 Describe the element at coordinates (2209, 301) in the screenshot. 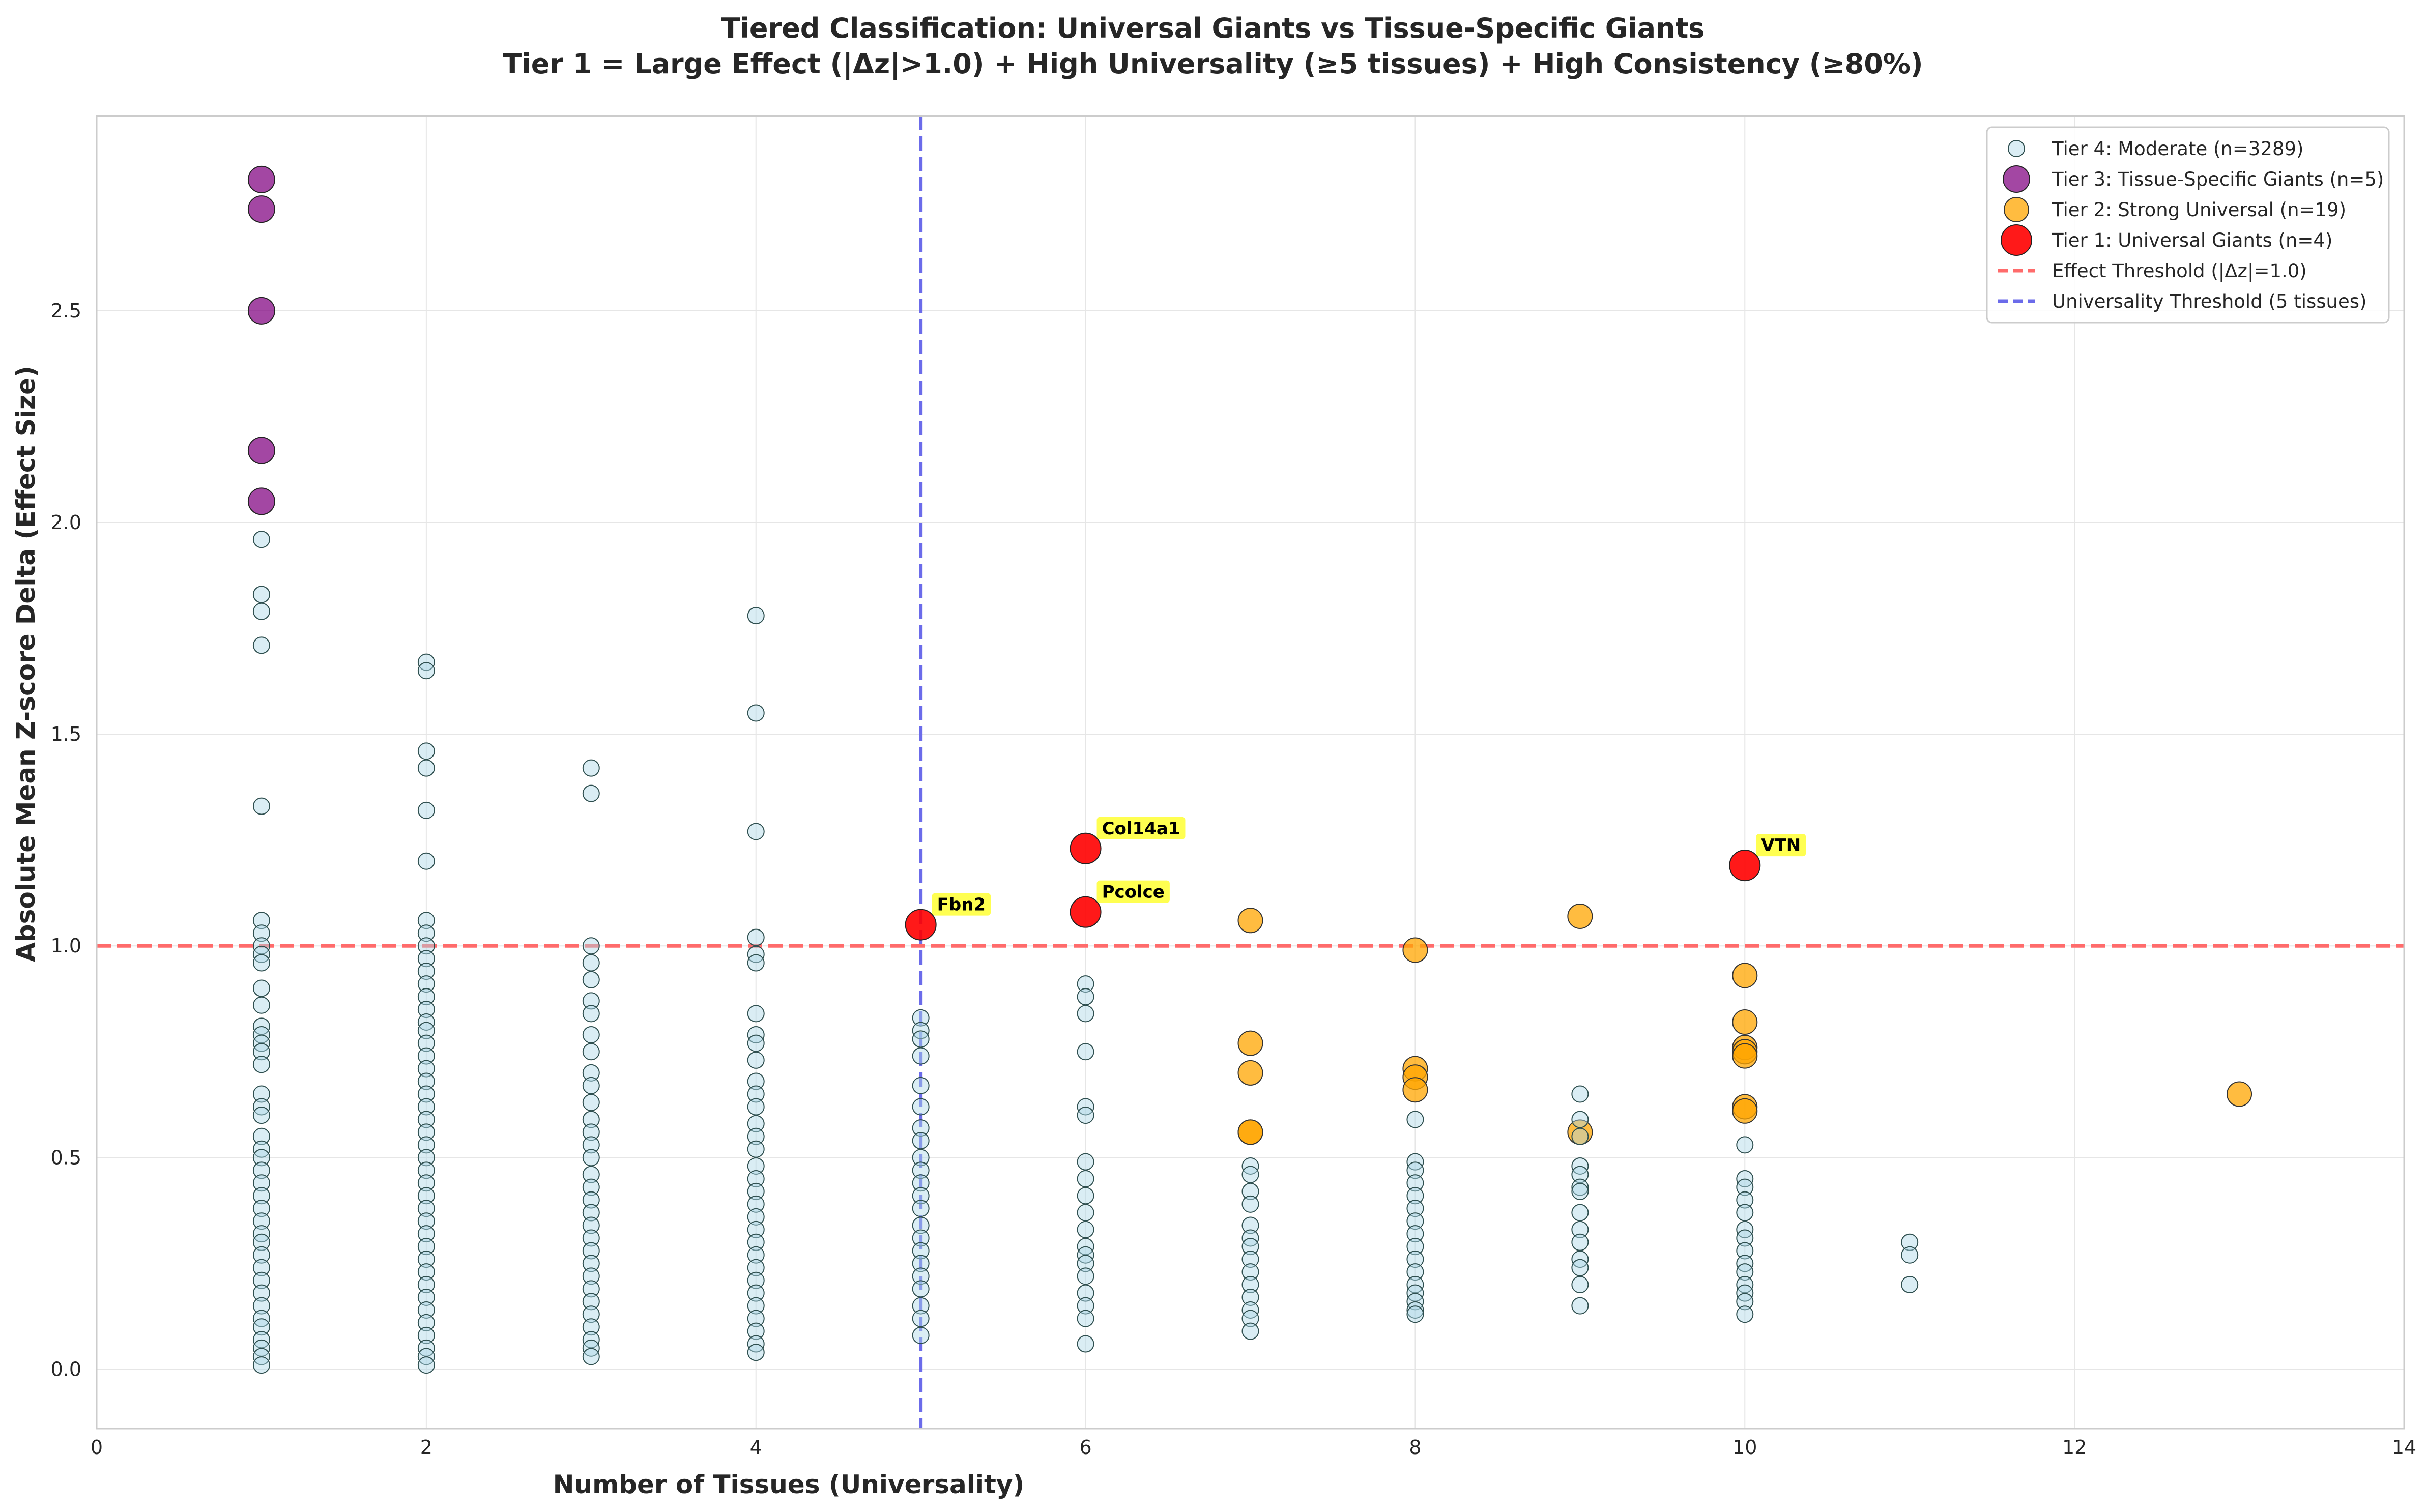

I see `legend-entry-label: Universality Threshold (5 tissues)` at that location.